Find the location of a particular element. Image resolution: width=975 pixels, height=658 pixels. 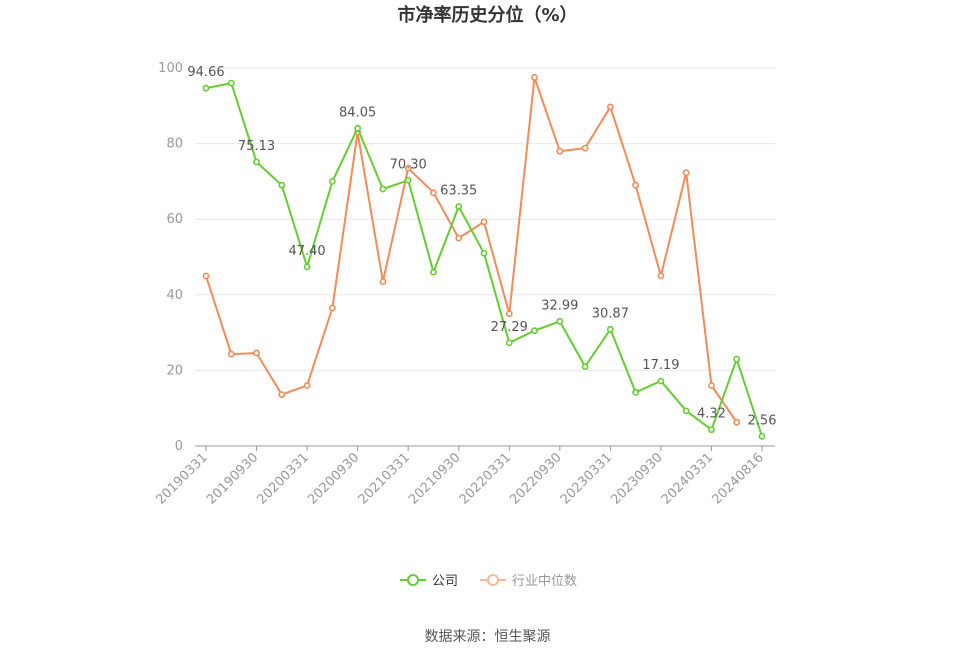

data-label: 70.30 is located at coordinates (408, 164).